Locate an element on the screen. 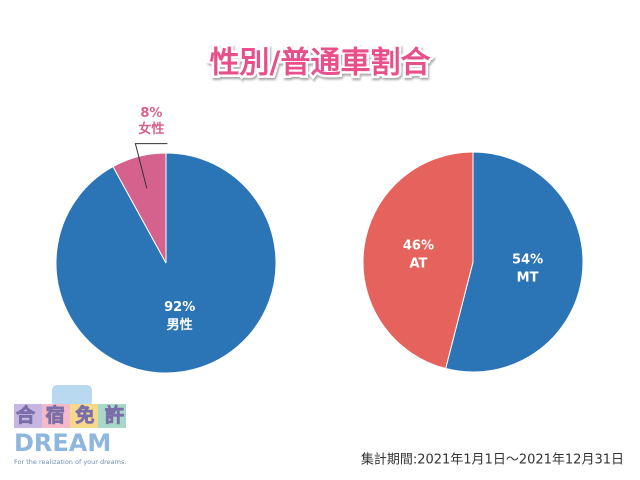 This screenshot has width=640, height=480. page-title: 性別/普通車割合 is located at coordinates (320, 63).